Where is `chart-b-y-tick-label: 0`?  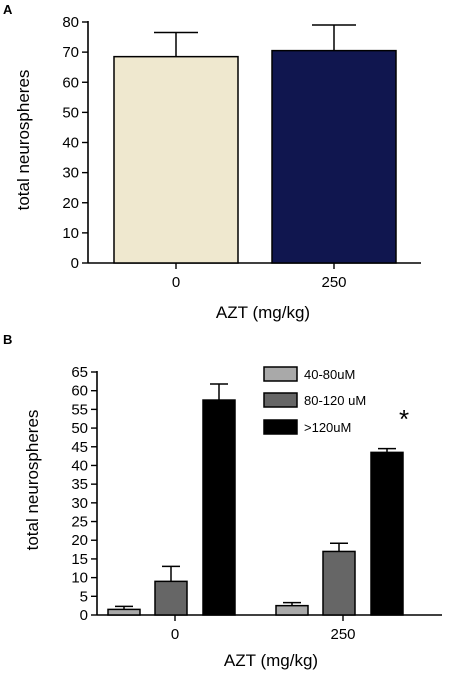 chart-b-y-tick-label: 0 is located at coordinates (84, 615).